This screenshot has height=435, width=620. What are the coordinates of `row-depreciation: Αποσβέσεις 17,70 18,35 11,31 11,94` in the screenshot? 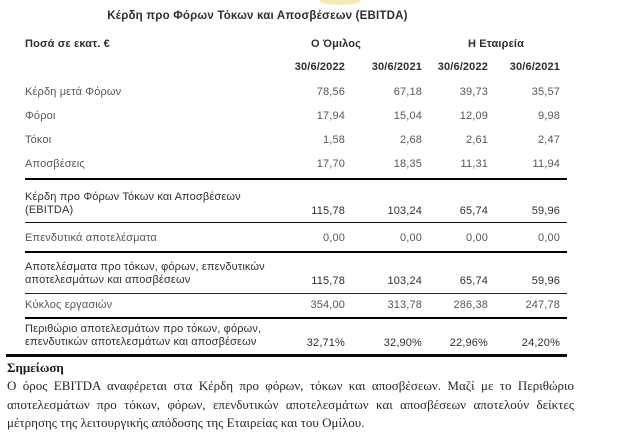 It's located at (296, 166).